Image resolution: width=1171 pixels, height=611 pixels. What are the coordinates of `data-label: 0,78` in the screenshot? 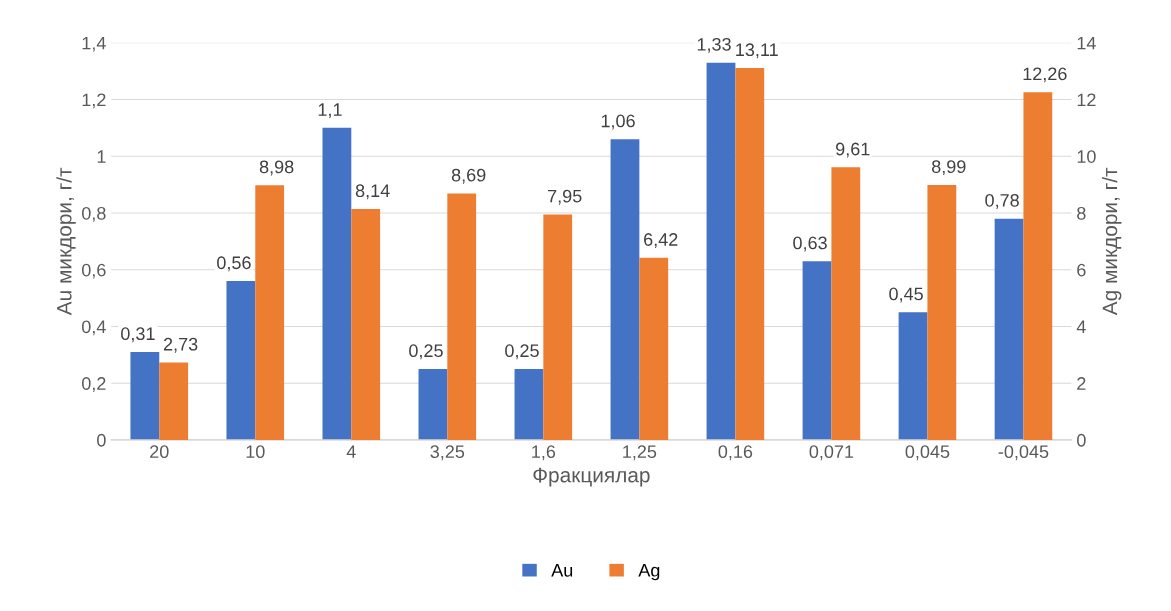 It's located at (1002, 201).